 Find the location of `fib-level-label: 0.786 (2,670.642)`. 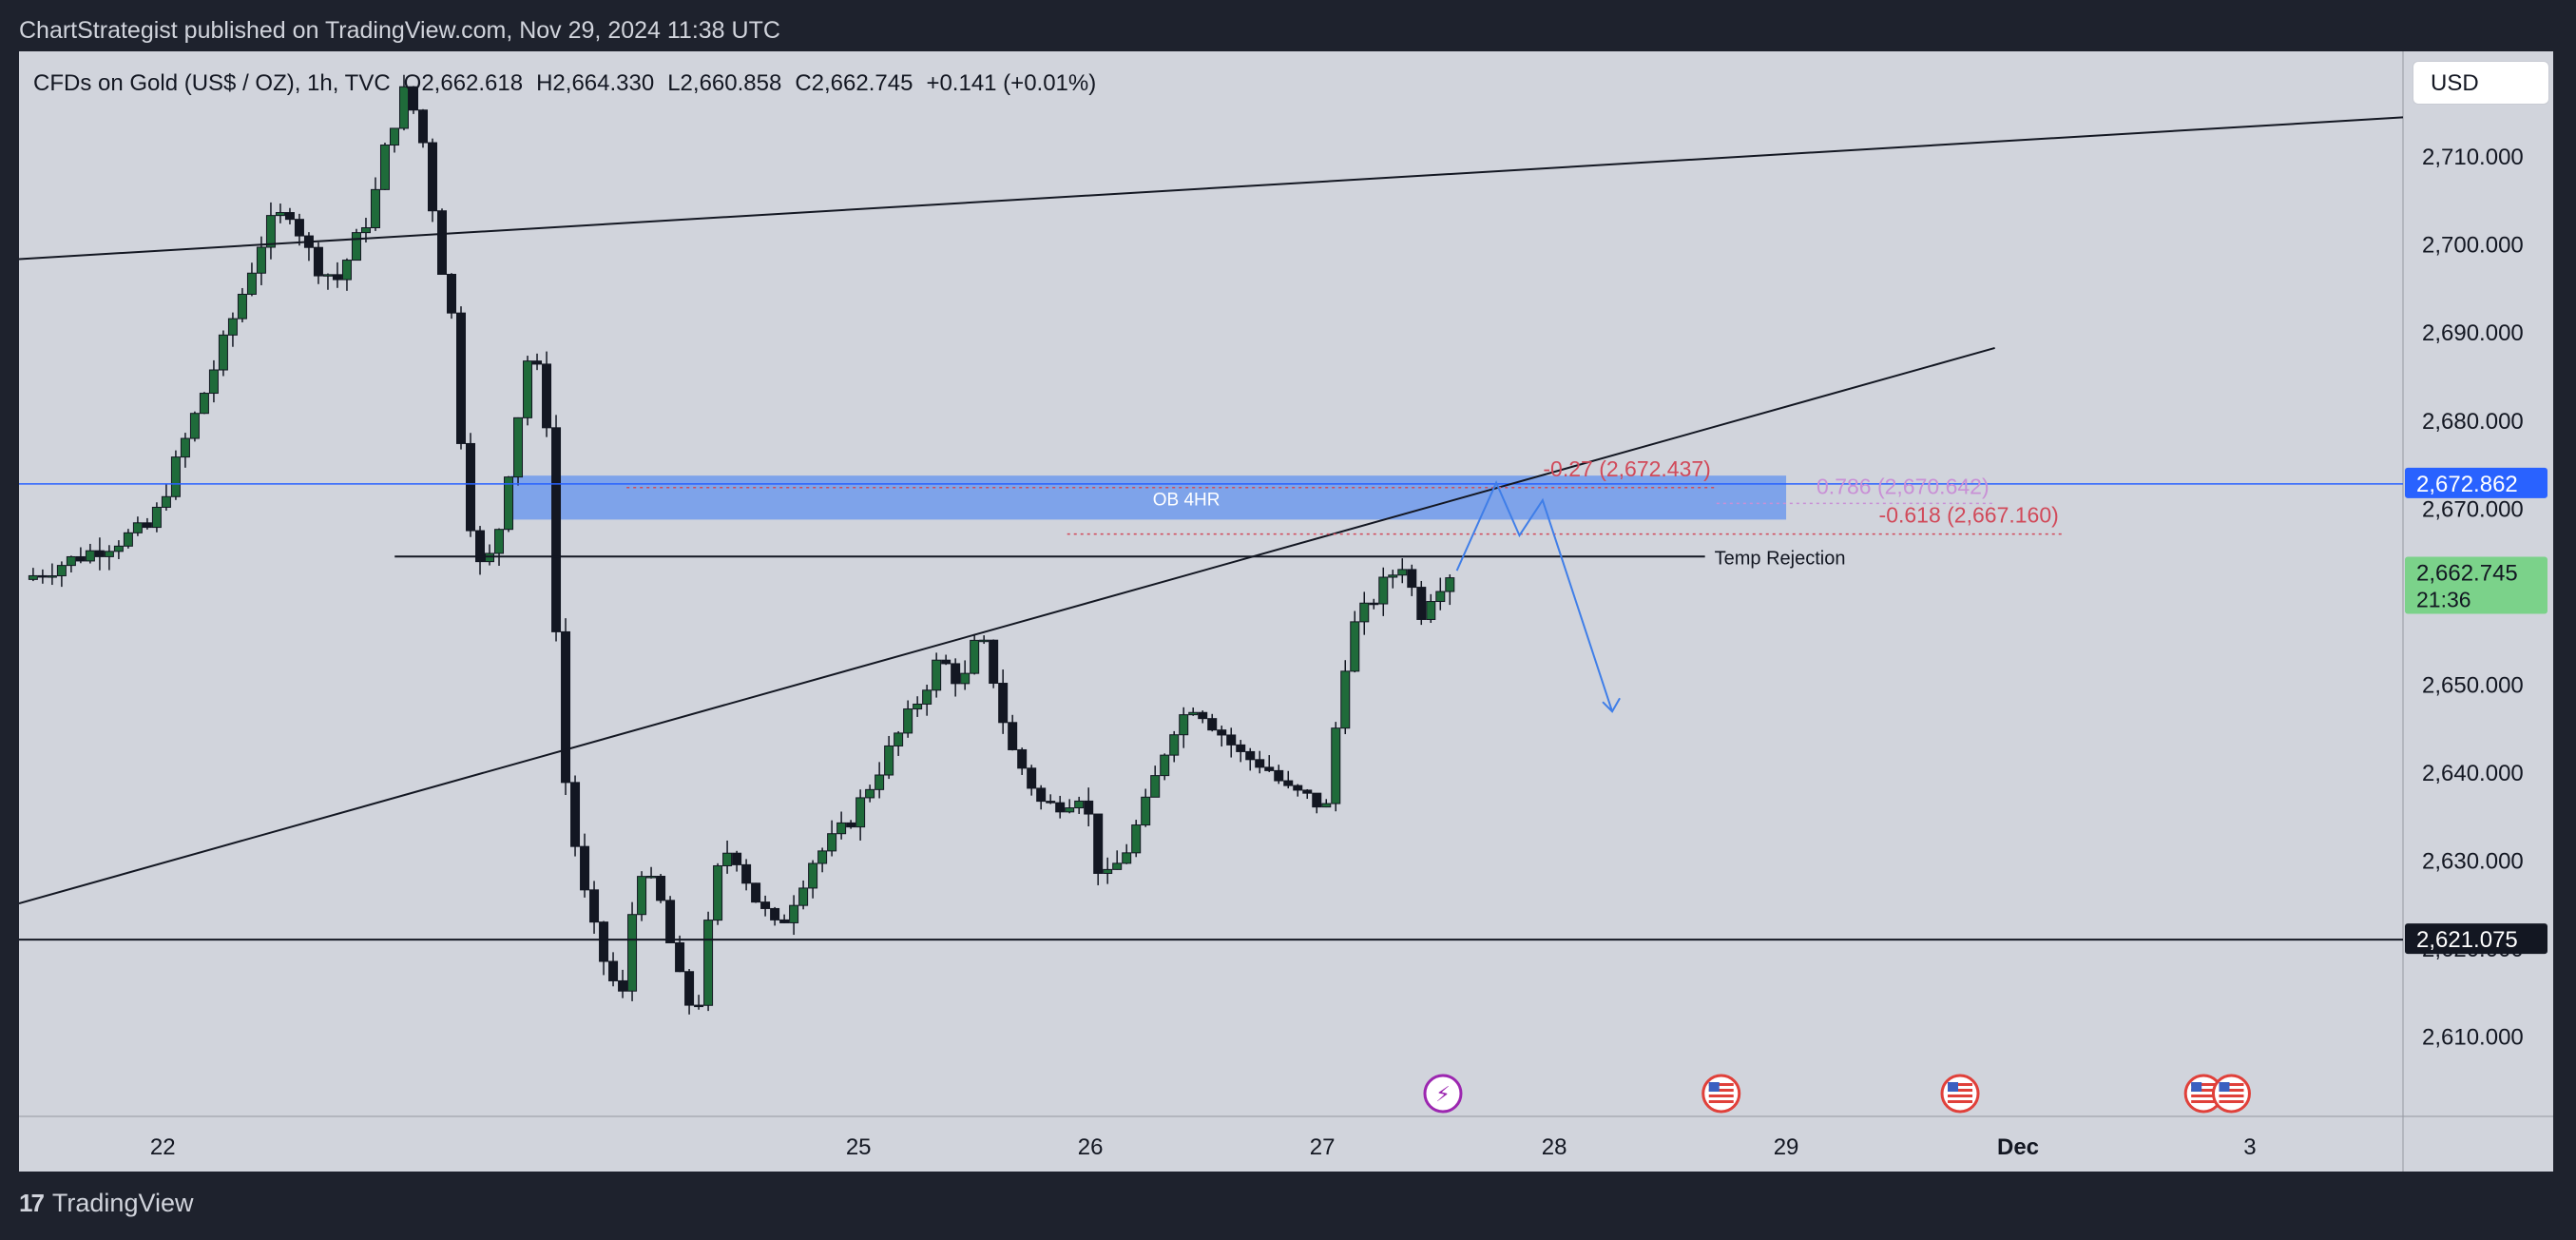

fib-level-label: 0.786 (2,670.642) is located at coordinates (1903, 486).